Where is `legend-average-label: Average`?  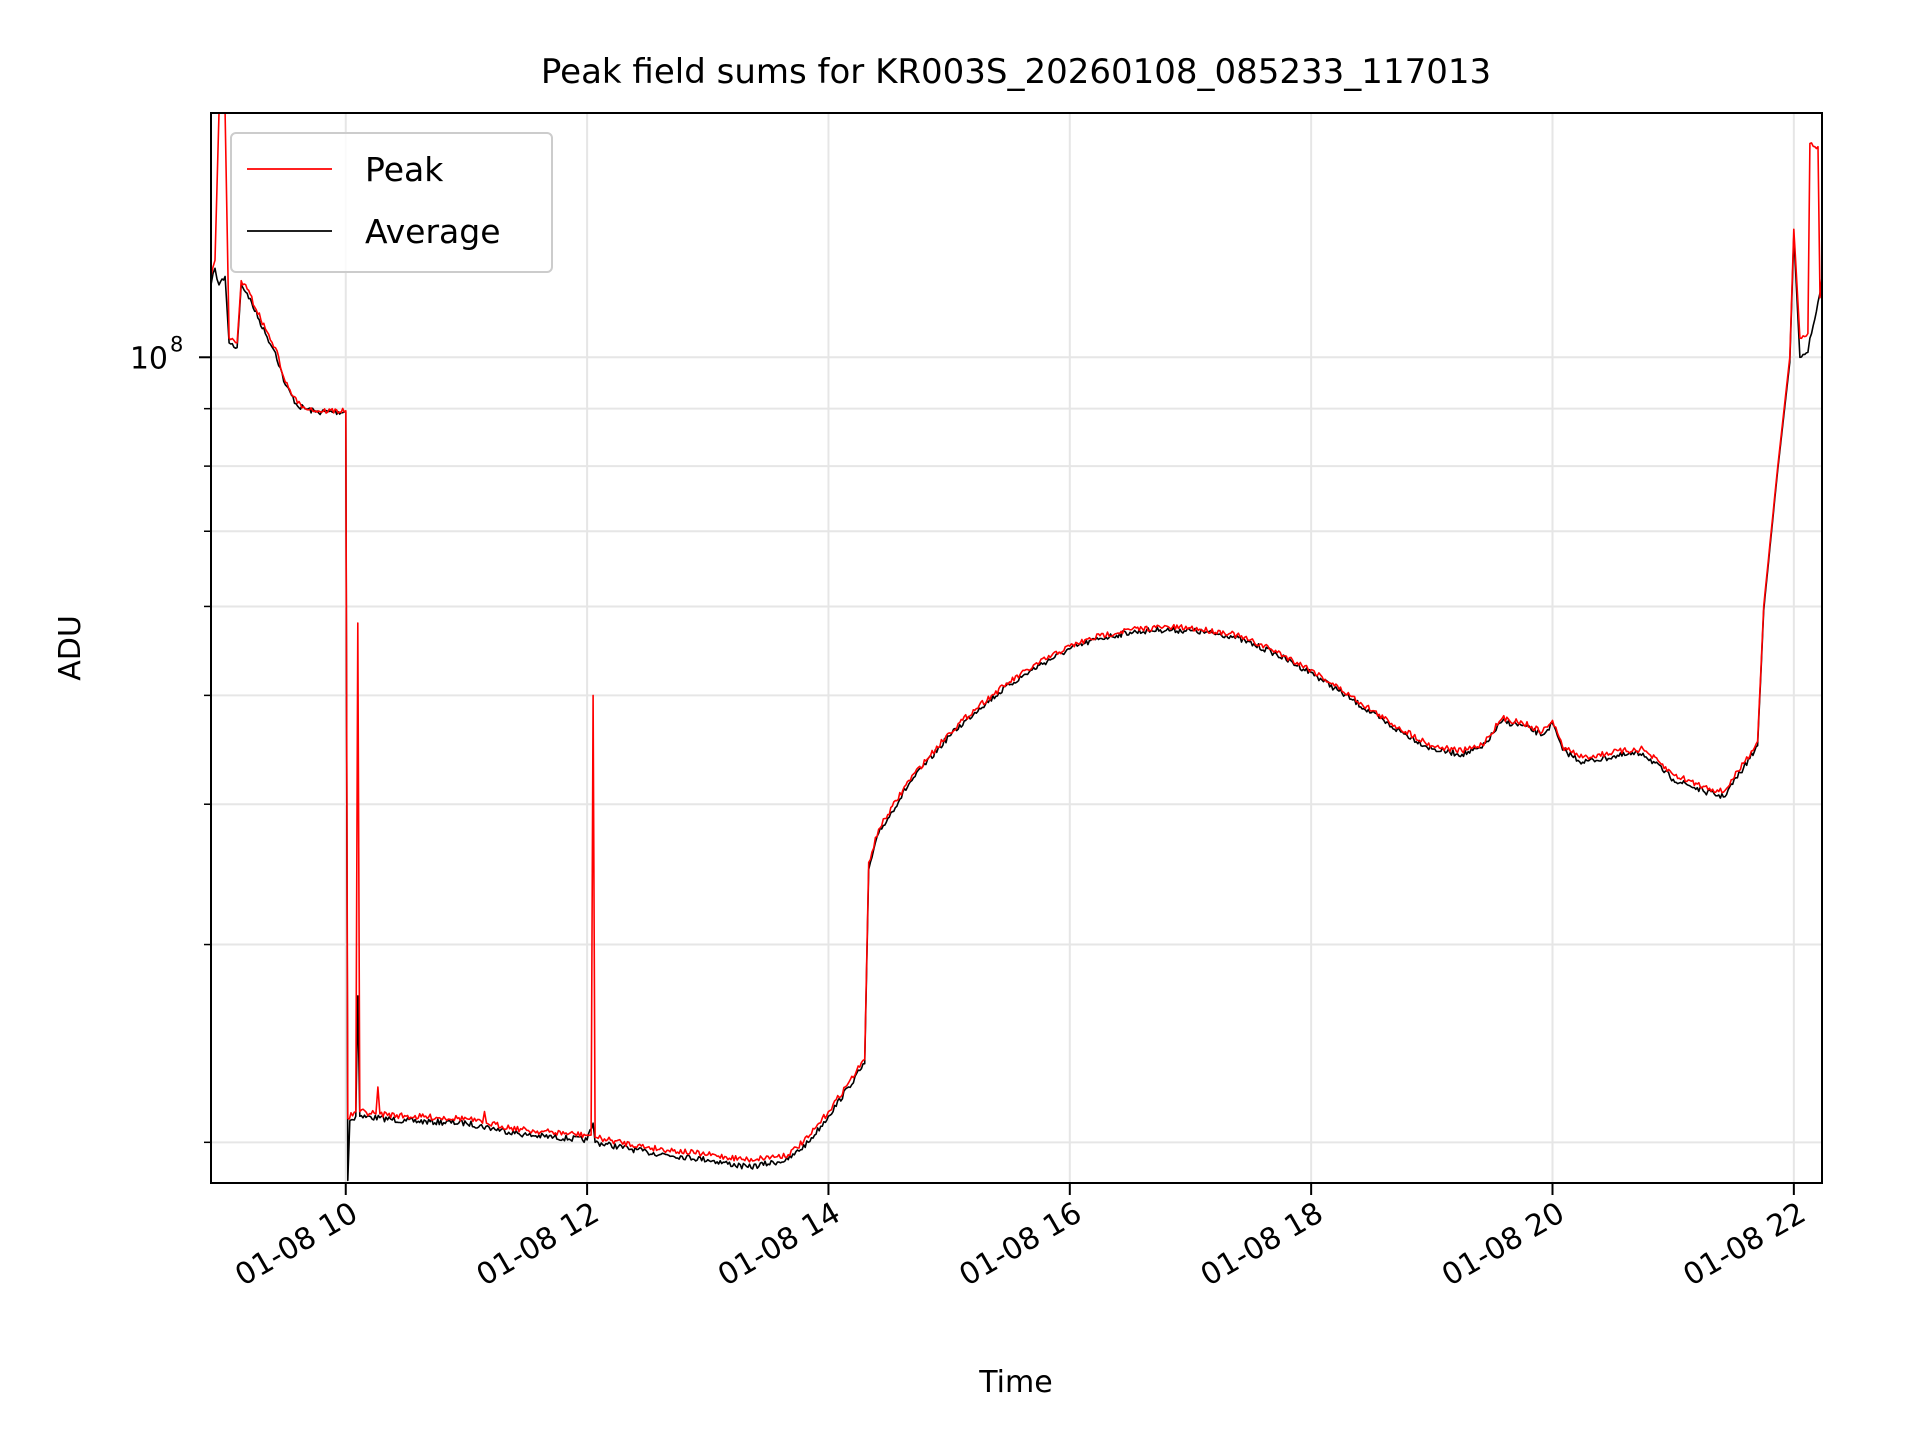 legend-average-label: Average is located at coordinates (433, 231).